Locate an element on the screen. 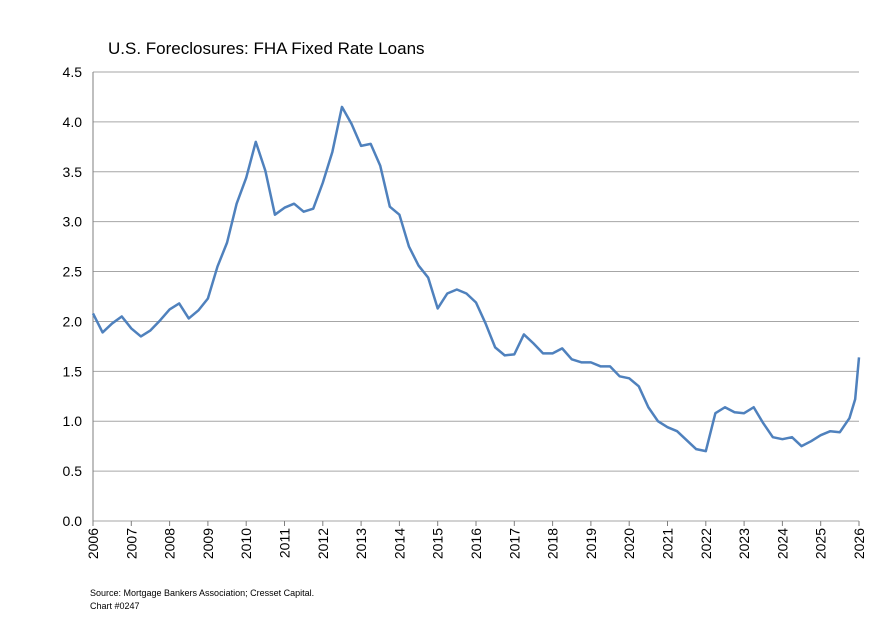 This screenshot has height=635, width=875. x-tick-label: 2015 is located at coordinates (438, 543).